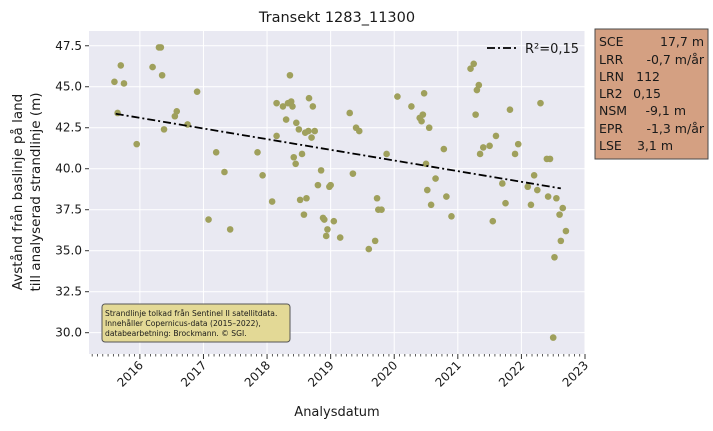  Describe the element at coordinates (336, 18) in the screenshot. I see `chart-title: Transekt 1283_11300` at that location.